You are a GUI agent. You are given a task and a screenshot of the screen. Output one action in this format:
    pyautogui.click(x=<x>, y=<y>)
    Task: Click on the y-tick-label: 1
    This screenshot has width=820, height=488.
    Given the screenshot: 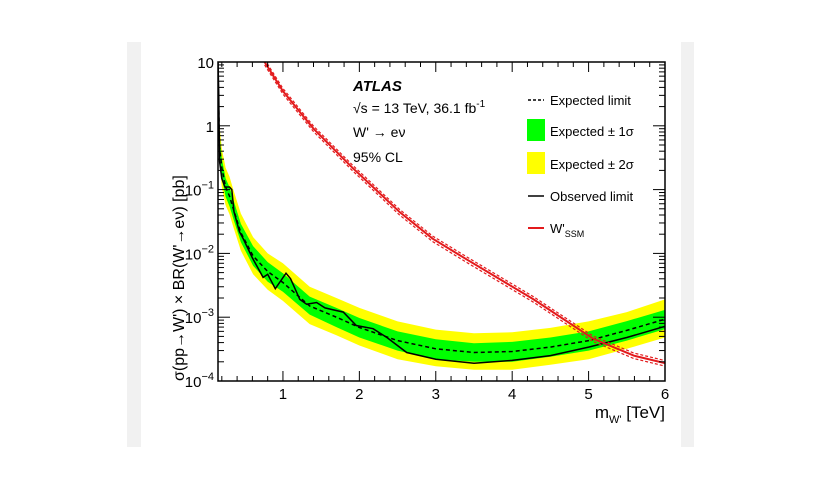 What is the action you would take?
    pyautogui.click(x=210, y=127)
    